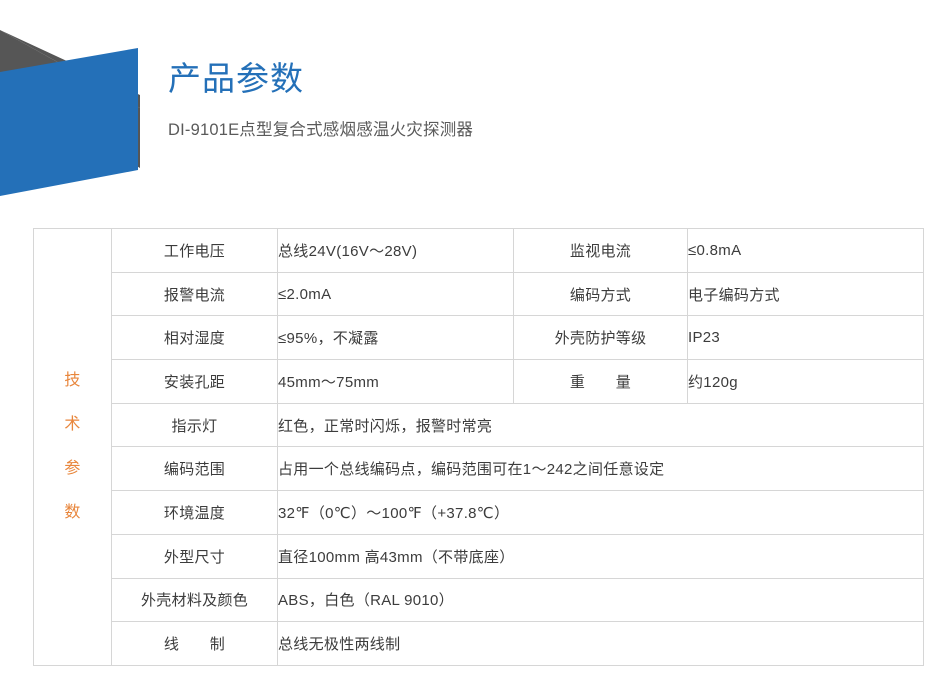 The height and width of the screenshot is (674, 950). Describe the element at coordinates (600, 469) in the screenshot. I see `spec-value: 占用一个总线编码点，编码范围可在1～242之间任意设定` at that location.